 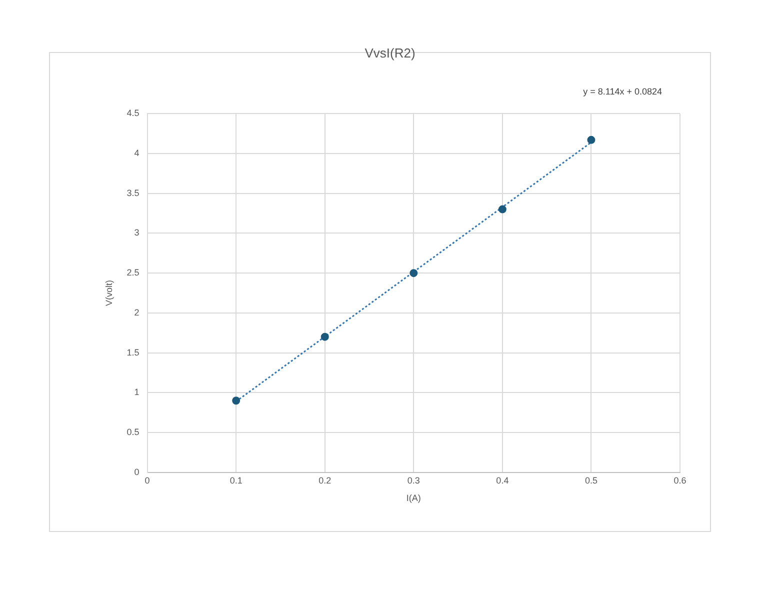 I want to click on y-tick-label: 3.5, so click(x=133, y=193).